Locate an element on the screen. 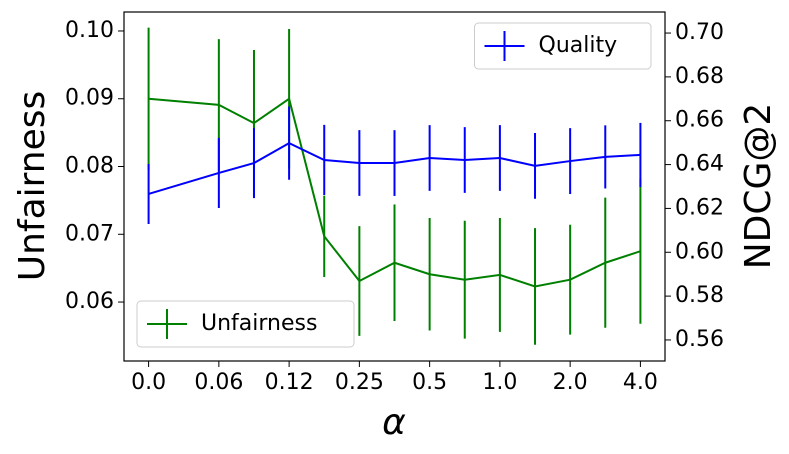 This screenshot has width=789, height=454. y-tick-label: 0.08 is located at coordinates (89, 166).